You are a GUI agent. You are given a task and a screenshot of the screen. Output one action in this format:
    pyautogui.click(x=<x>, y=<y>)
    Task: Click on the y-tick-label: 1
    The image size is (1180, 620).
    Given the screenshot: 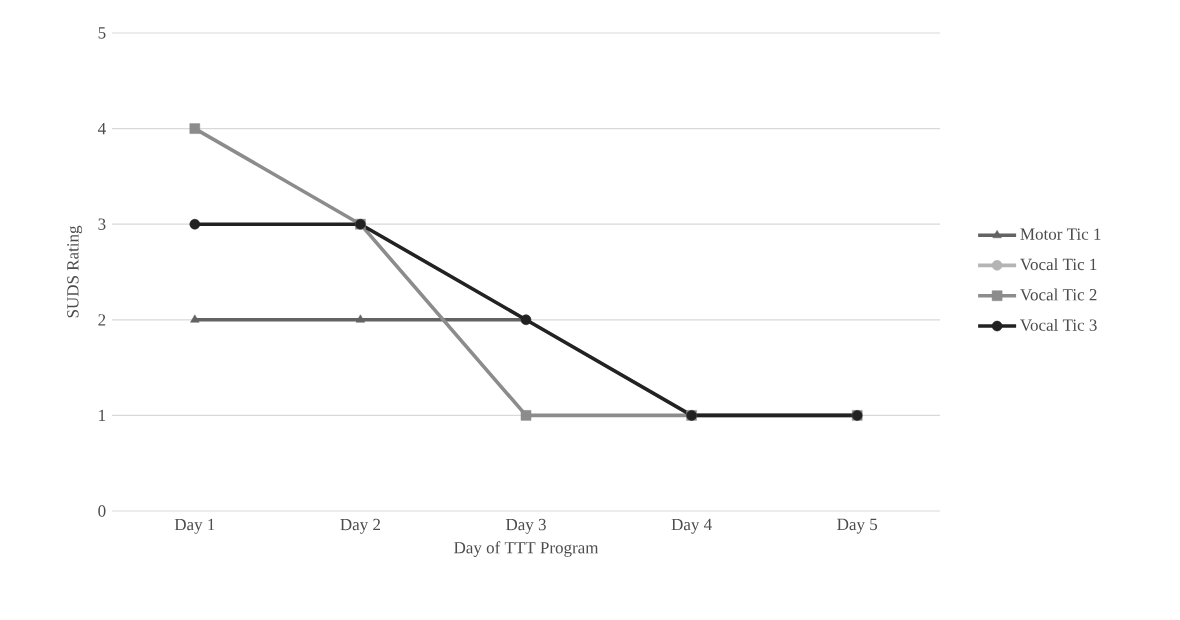 What is the action you would take?
    pyautogui.click(x=102, y=415)
    